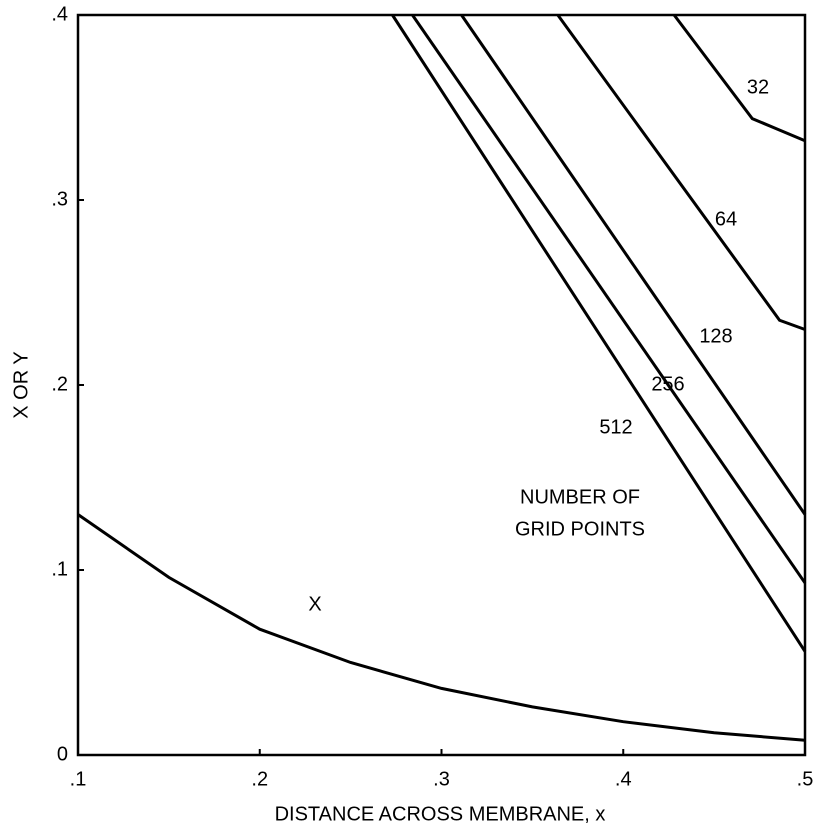 The image size is (814, 833). Describe the element at coordinates (726, 219) in the screenshot. I see `series-label: 64` at that location.